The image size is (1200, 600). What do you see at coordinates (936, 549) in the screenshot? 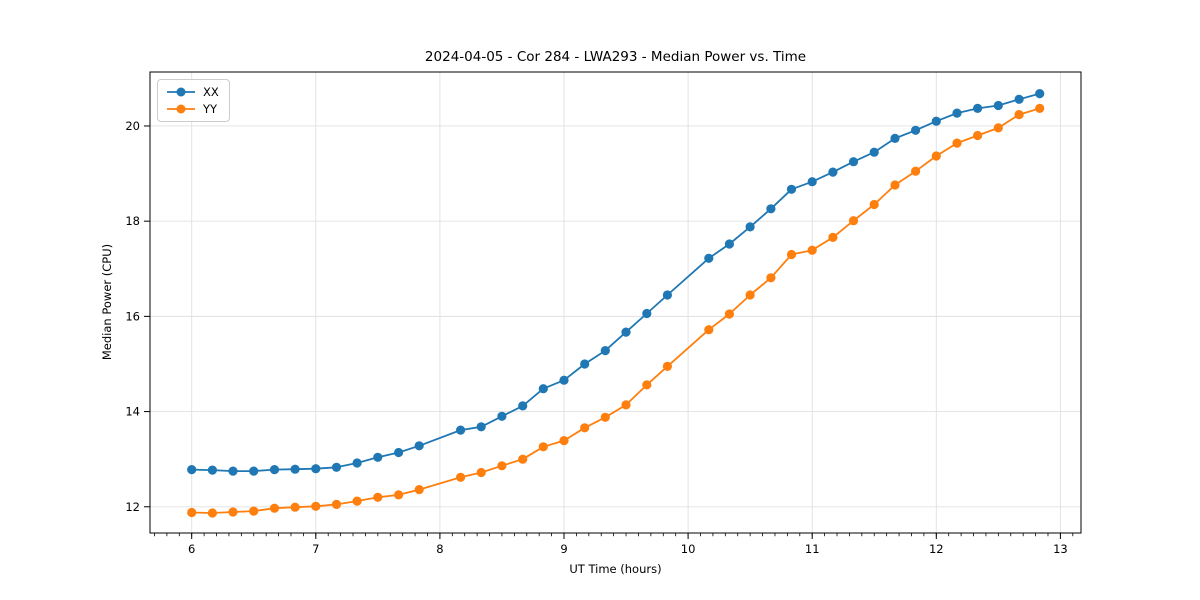
I see `x-tick-label: 12` at bounding box center [936, 549].